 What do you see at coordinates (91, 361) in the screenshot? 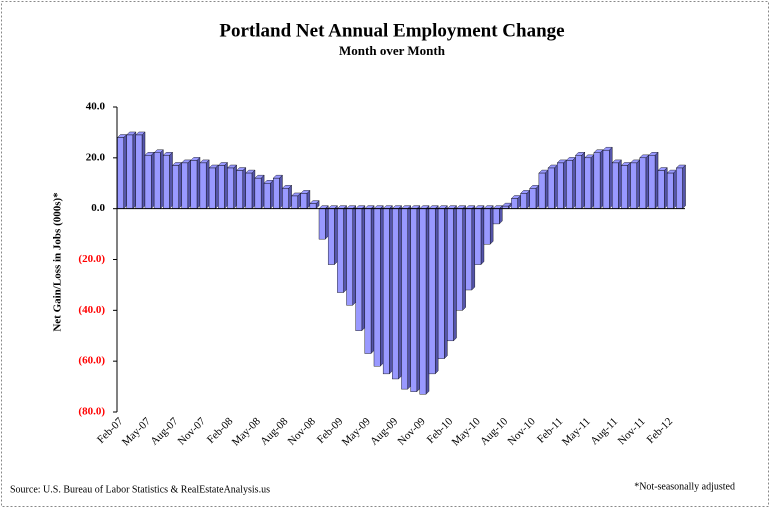
I see `y-tick-label: (60.0)` at bounding box center [91, 361].